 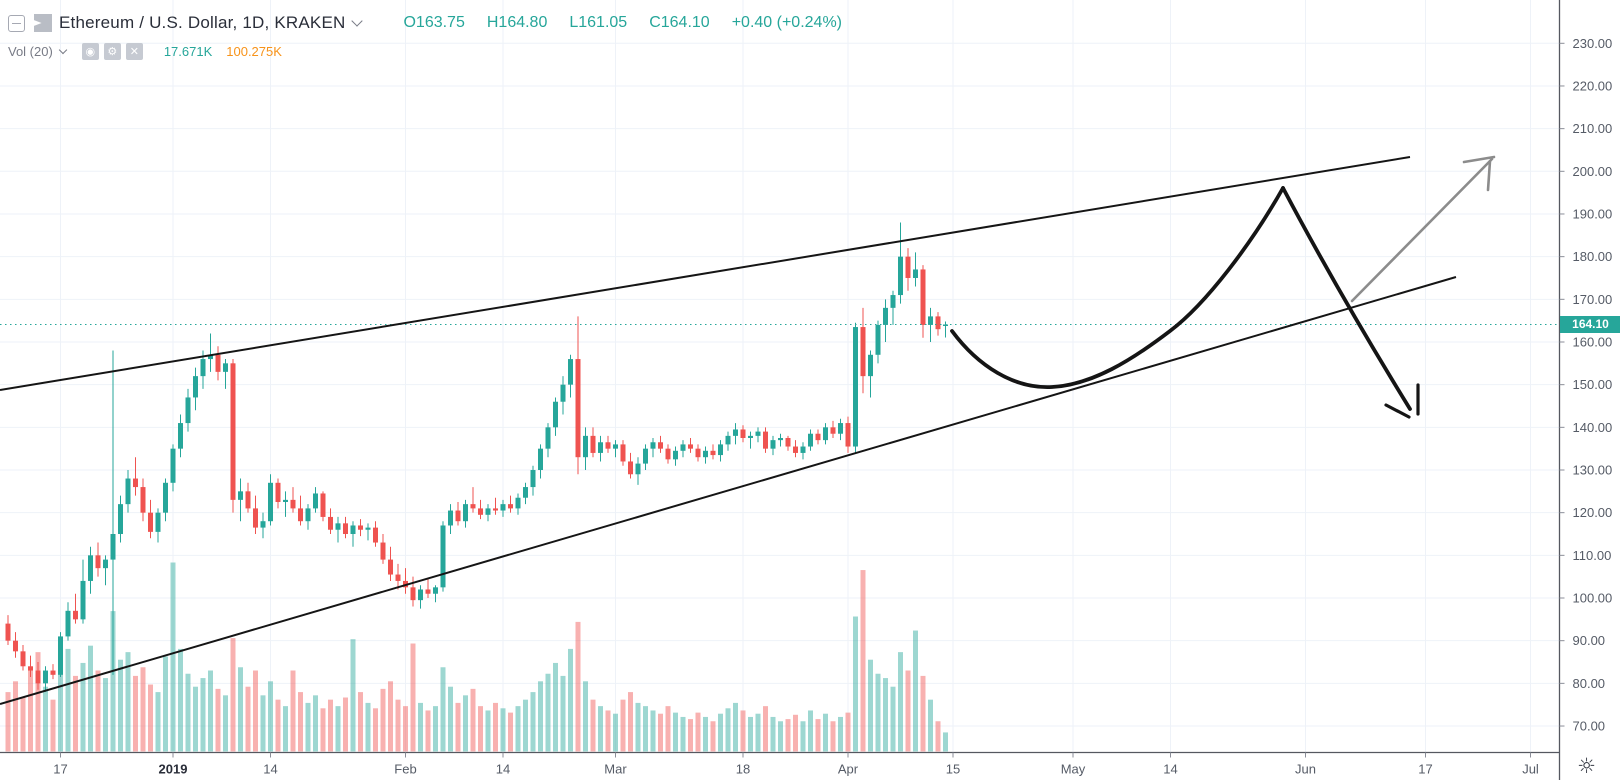 What do you see at coordinates (1422, 230) in the screenshot?
I see `breakout-arrow` at bounding box center [1422, 230].